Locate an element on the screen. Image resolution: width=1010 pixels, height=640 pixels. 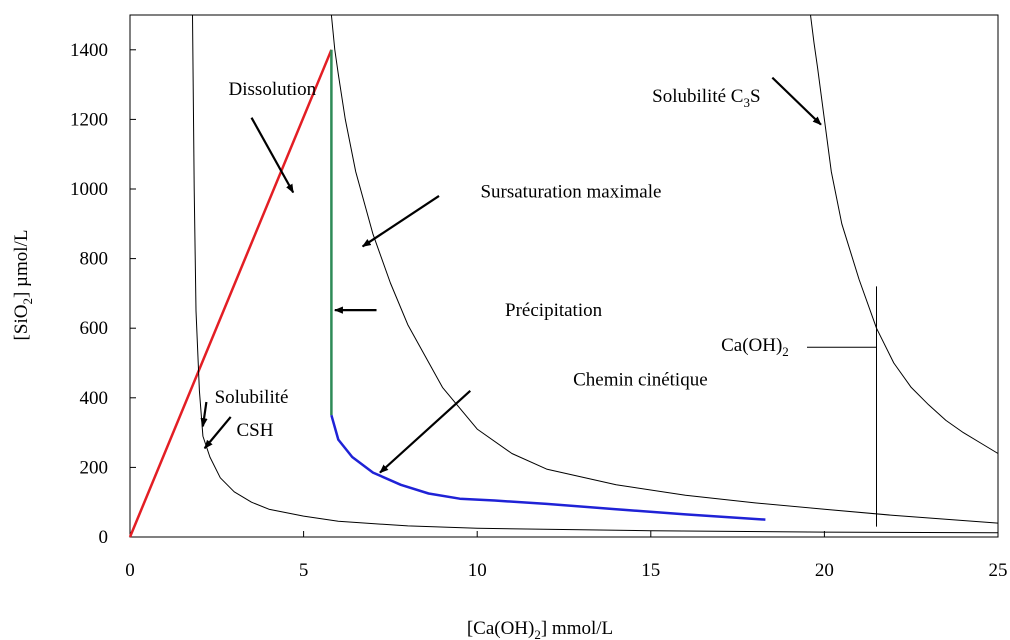
annotation-precipitation-label: Précipitation is located at coordinates (554, 310).